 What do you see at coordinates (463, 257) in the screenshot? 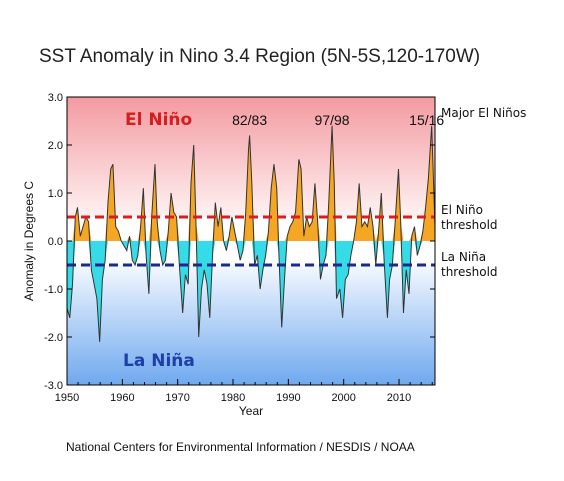
I see `la-nina-threshold-label-1: La Niña` at bounding box center [463, 257].